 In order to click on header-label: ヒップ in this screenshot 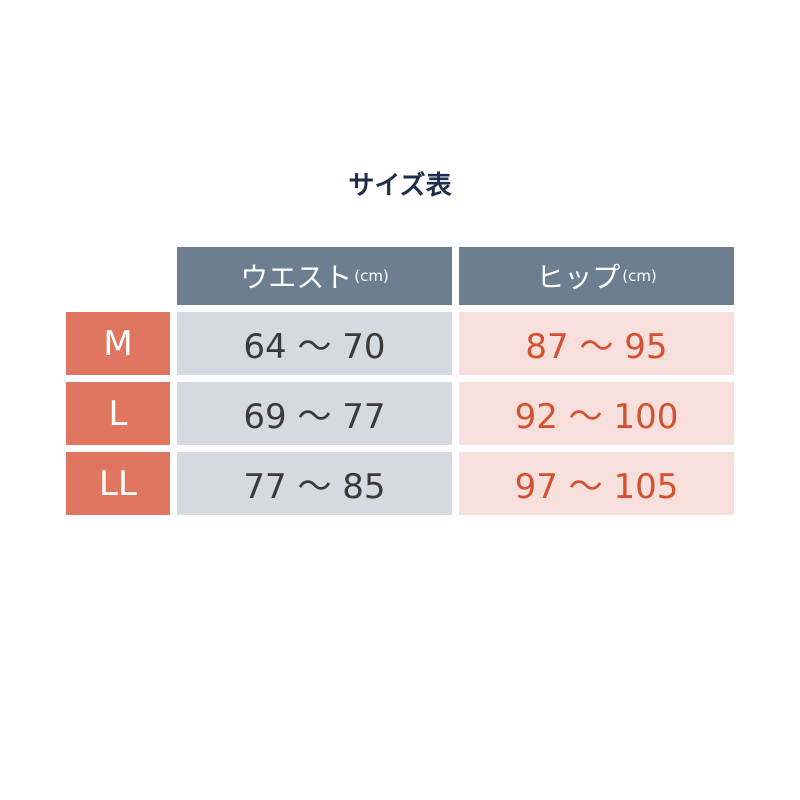, I will do `click(578, 277)`.